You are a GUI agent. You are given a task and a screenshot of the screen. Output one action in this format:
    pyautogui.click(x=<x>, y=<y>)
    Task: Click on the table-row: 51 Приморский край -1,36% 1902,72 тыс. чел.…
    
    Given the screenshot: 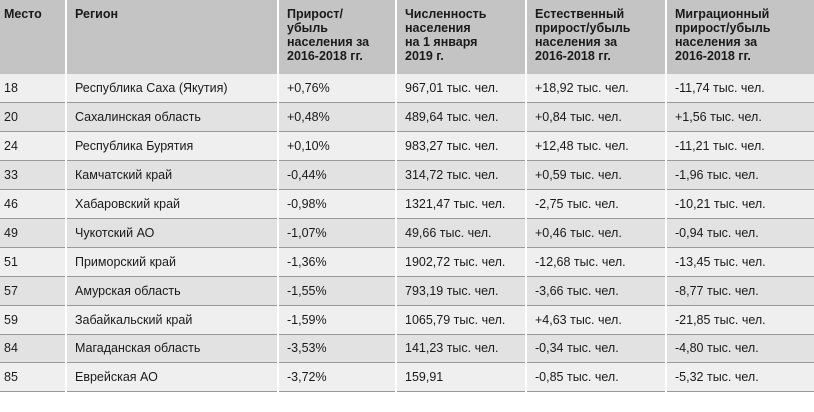 What is the action you would take?
    pyautogui.click(x=407, y=262)
    